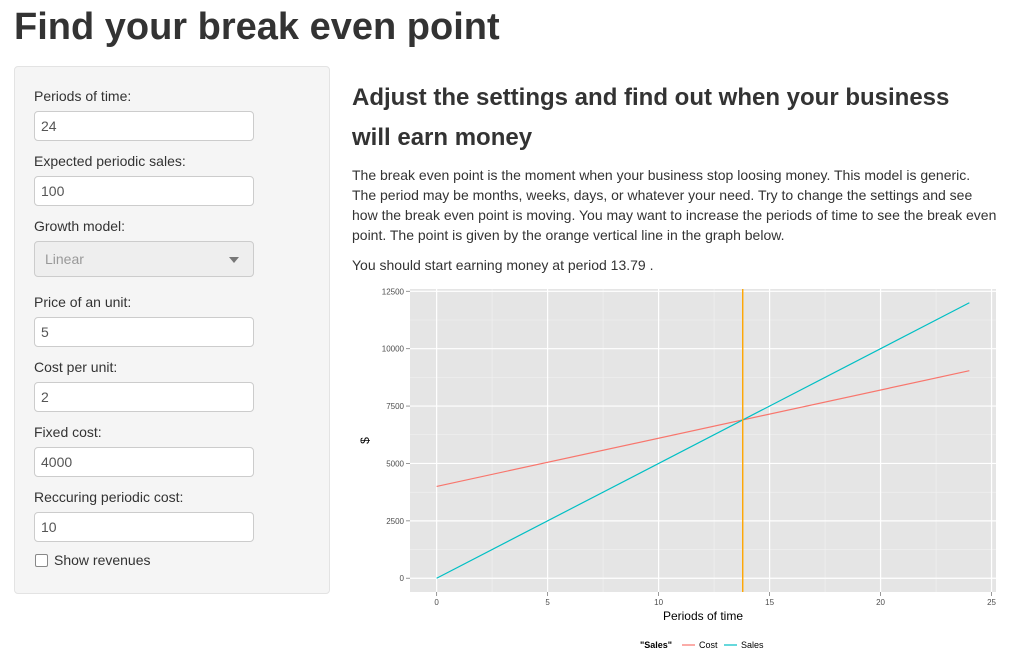 The width and height of the screenshot is (1019, 666). What do you see at coordinates (395, 463) in the screenshot?
I see `y-tick-label: 5000` at bounding box center [395, 463].